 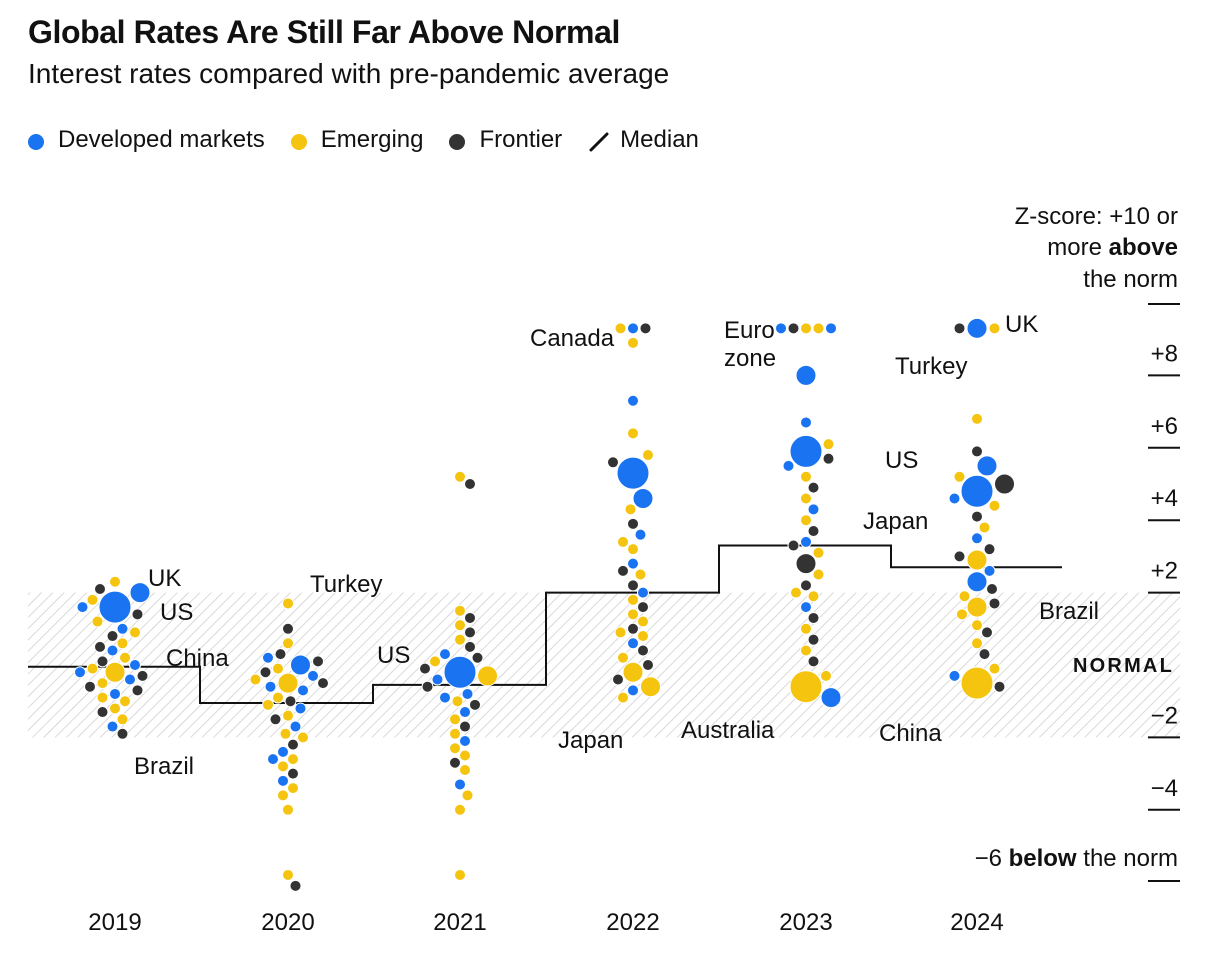 What do you see at coordinates (161, 139) in the screenshot?
I see `legend-label: Developed markets` at bounding box center [161, 139].